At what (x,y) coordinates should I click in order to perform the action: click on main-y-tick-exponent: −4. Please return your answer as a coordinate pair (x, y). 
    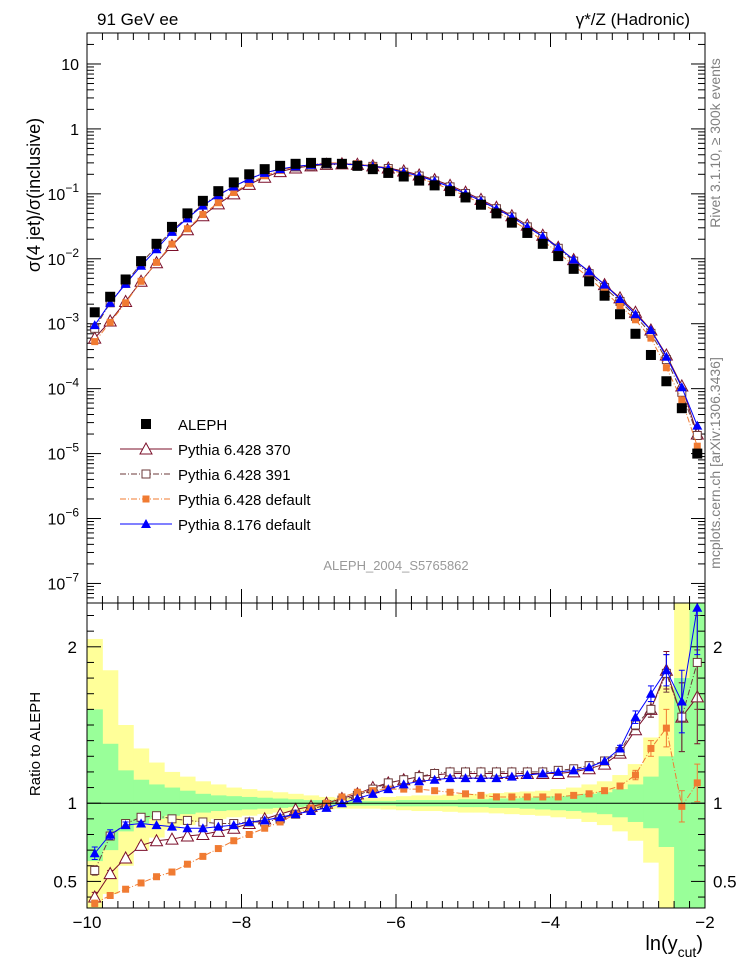
    Looking at the image, I should click on (72, 383).